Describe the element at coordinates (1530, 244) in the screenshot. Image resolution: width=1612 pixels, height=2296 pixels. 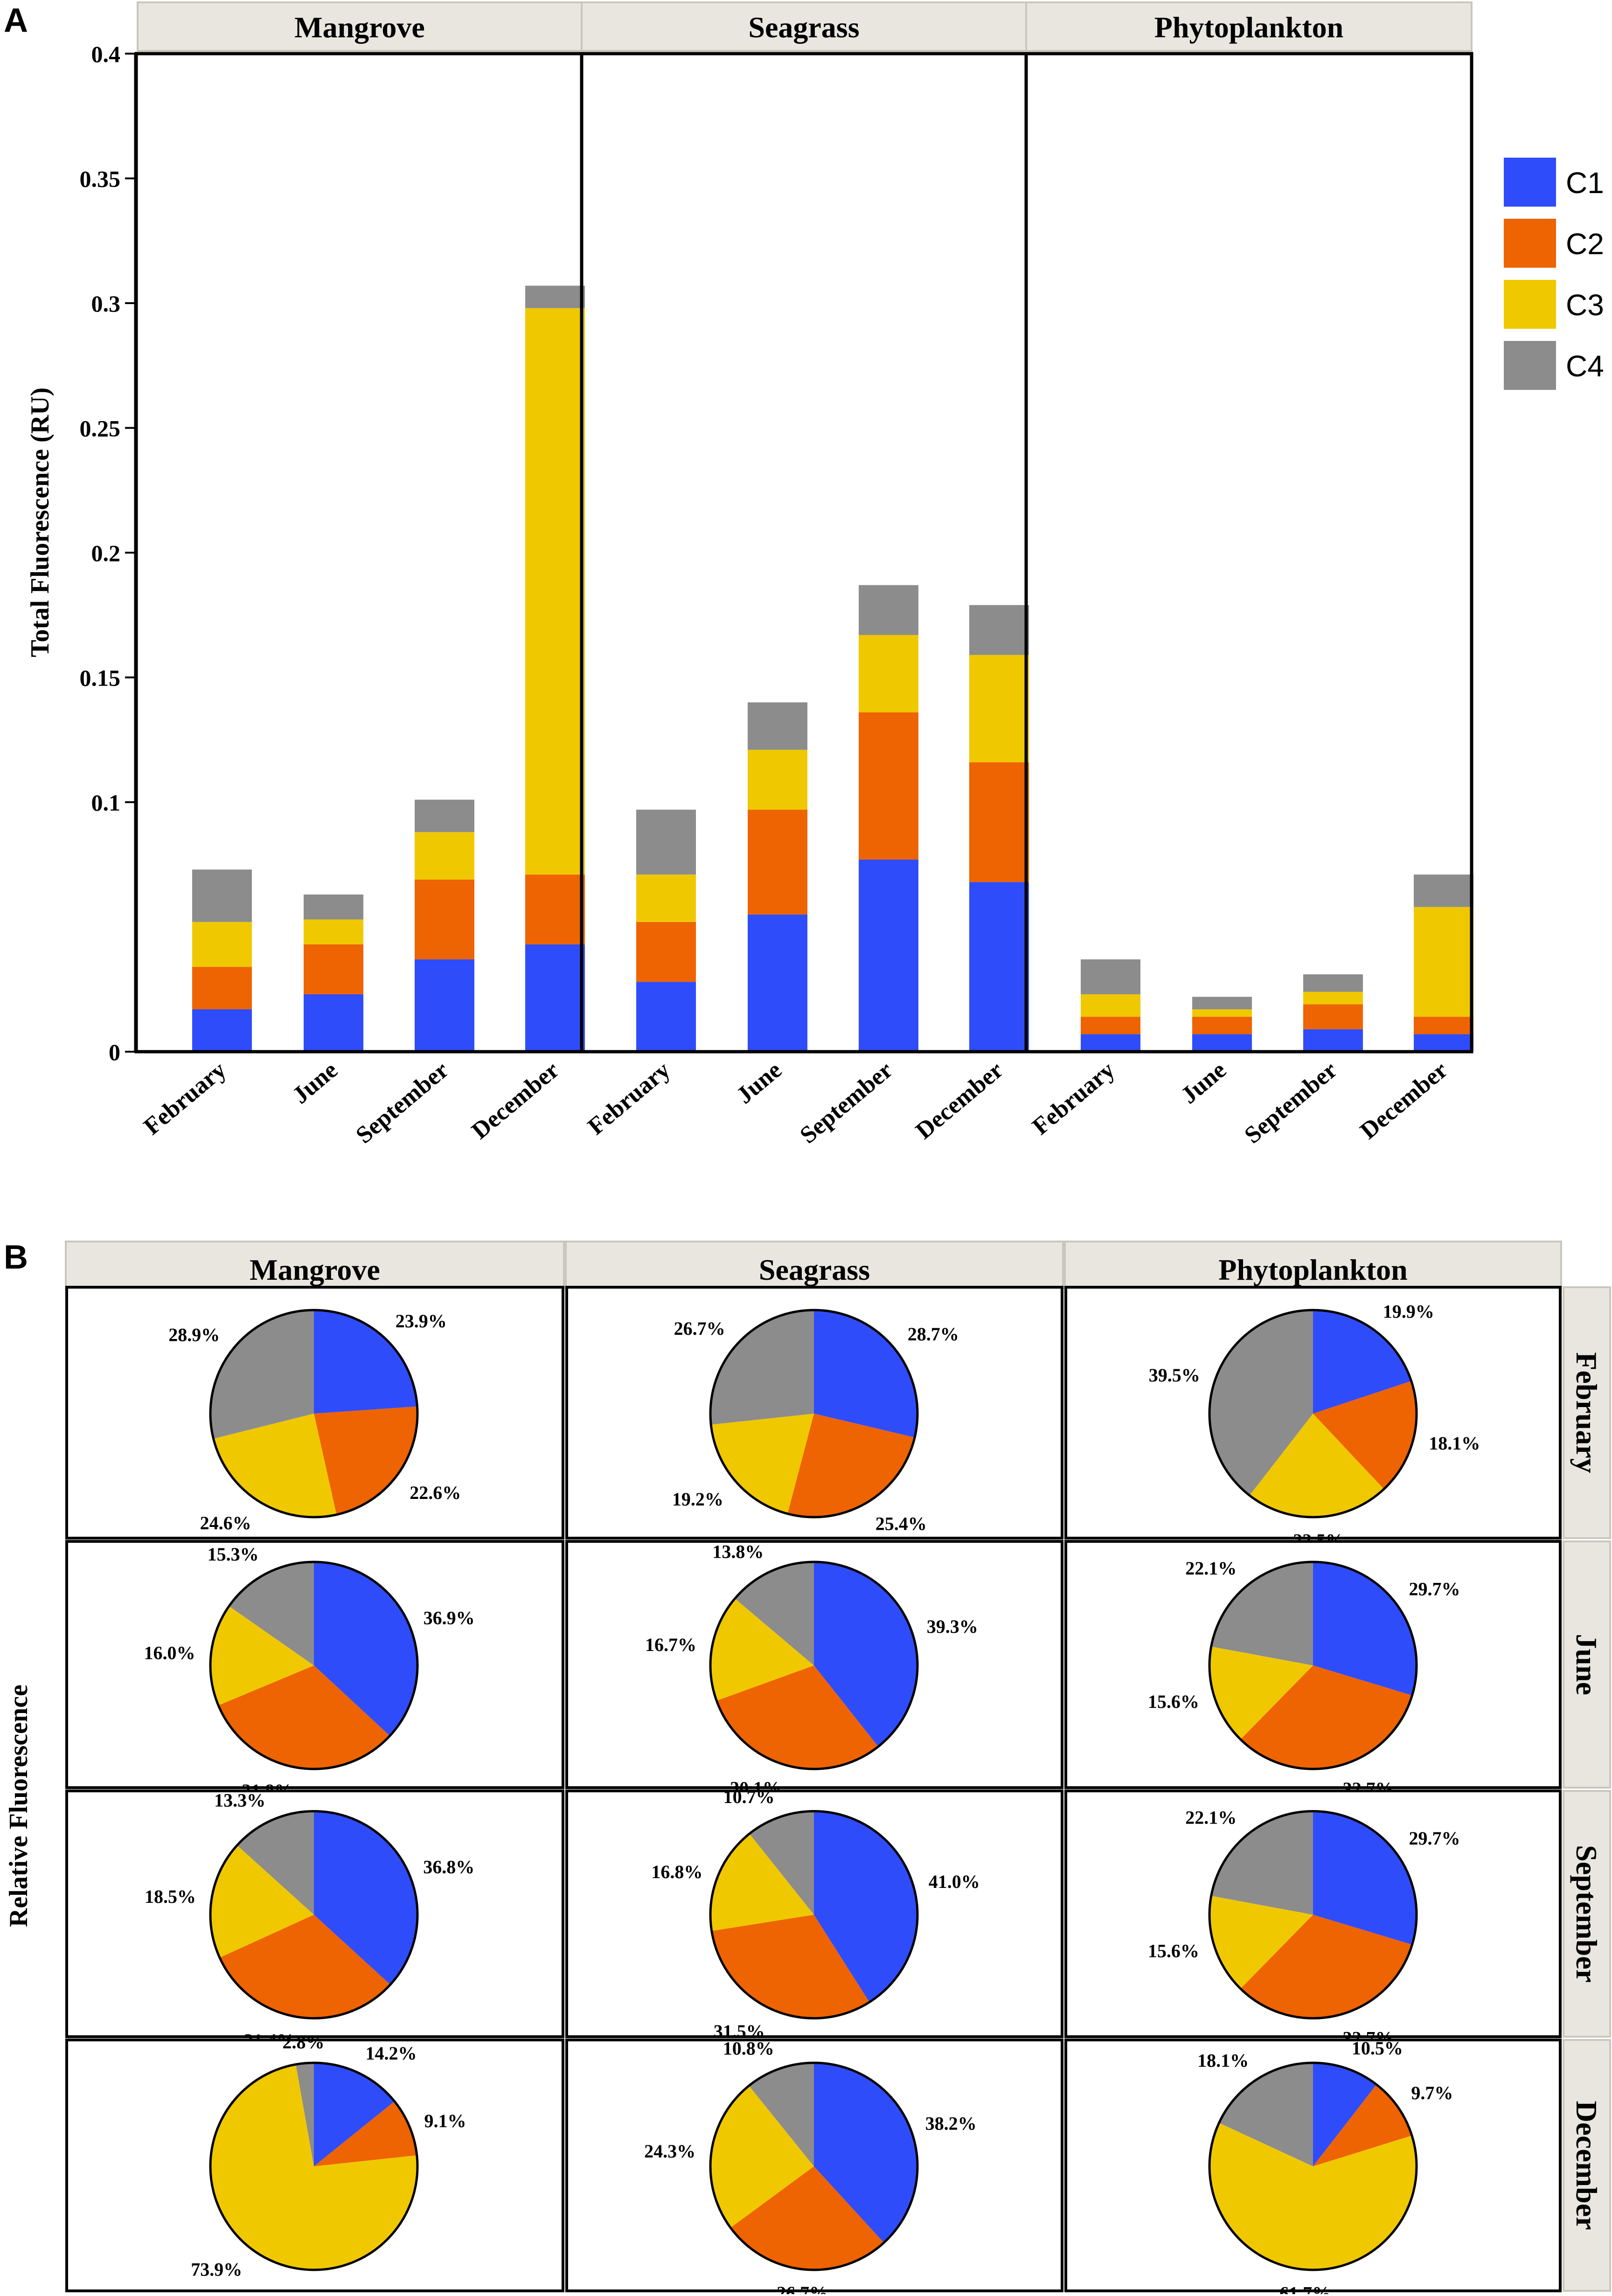
I see `legend-swatch-c2` at that location.